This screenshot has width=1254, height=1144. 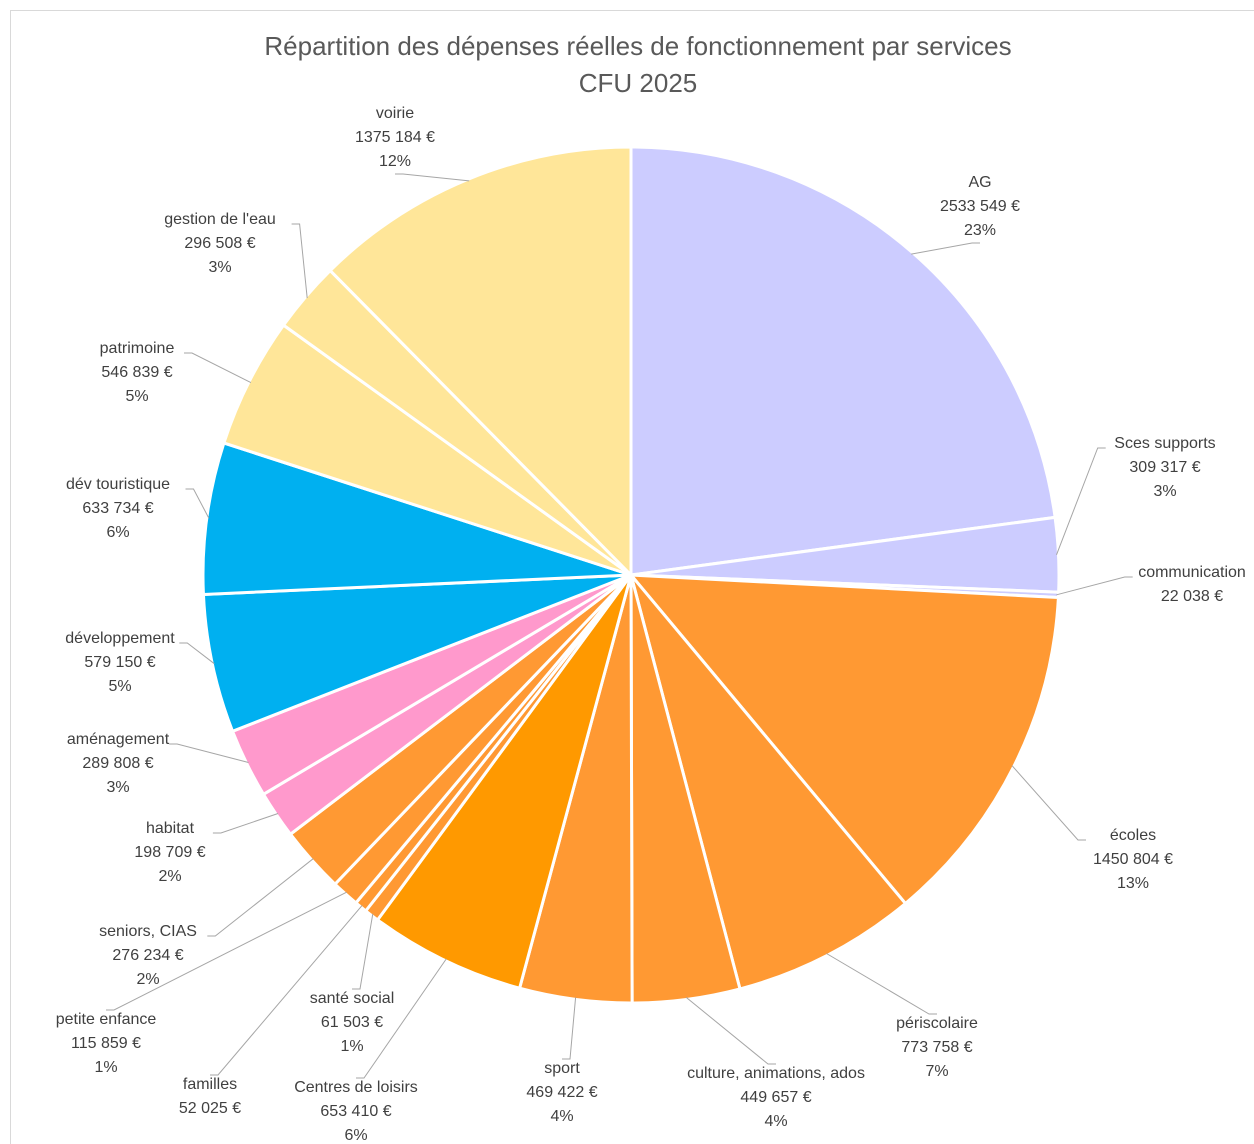 What do you see at coordinates (1133, 835) in the screenshot?
I see `slice-label: écoles` at bounding box center [1133, 835].